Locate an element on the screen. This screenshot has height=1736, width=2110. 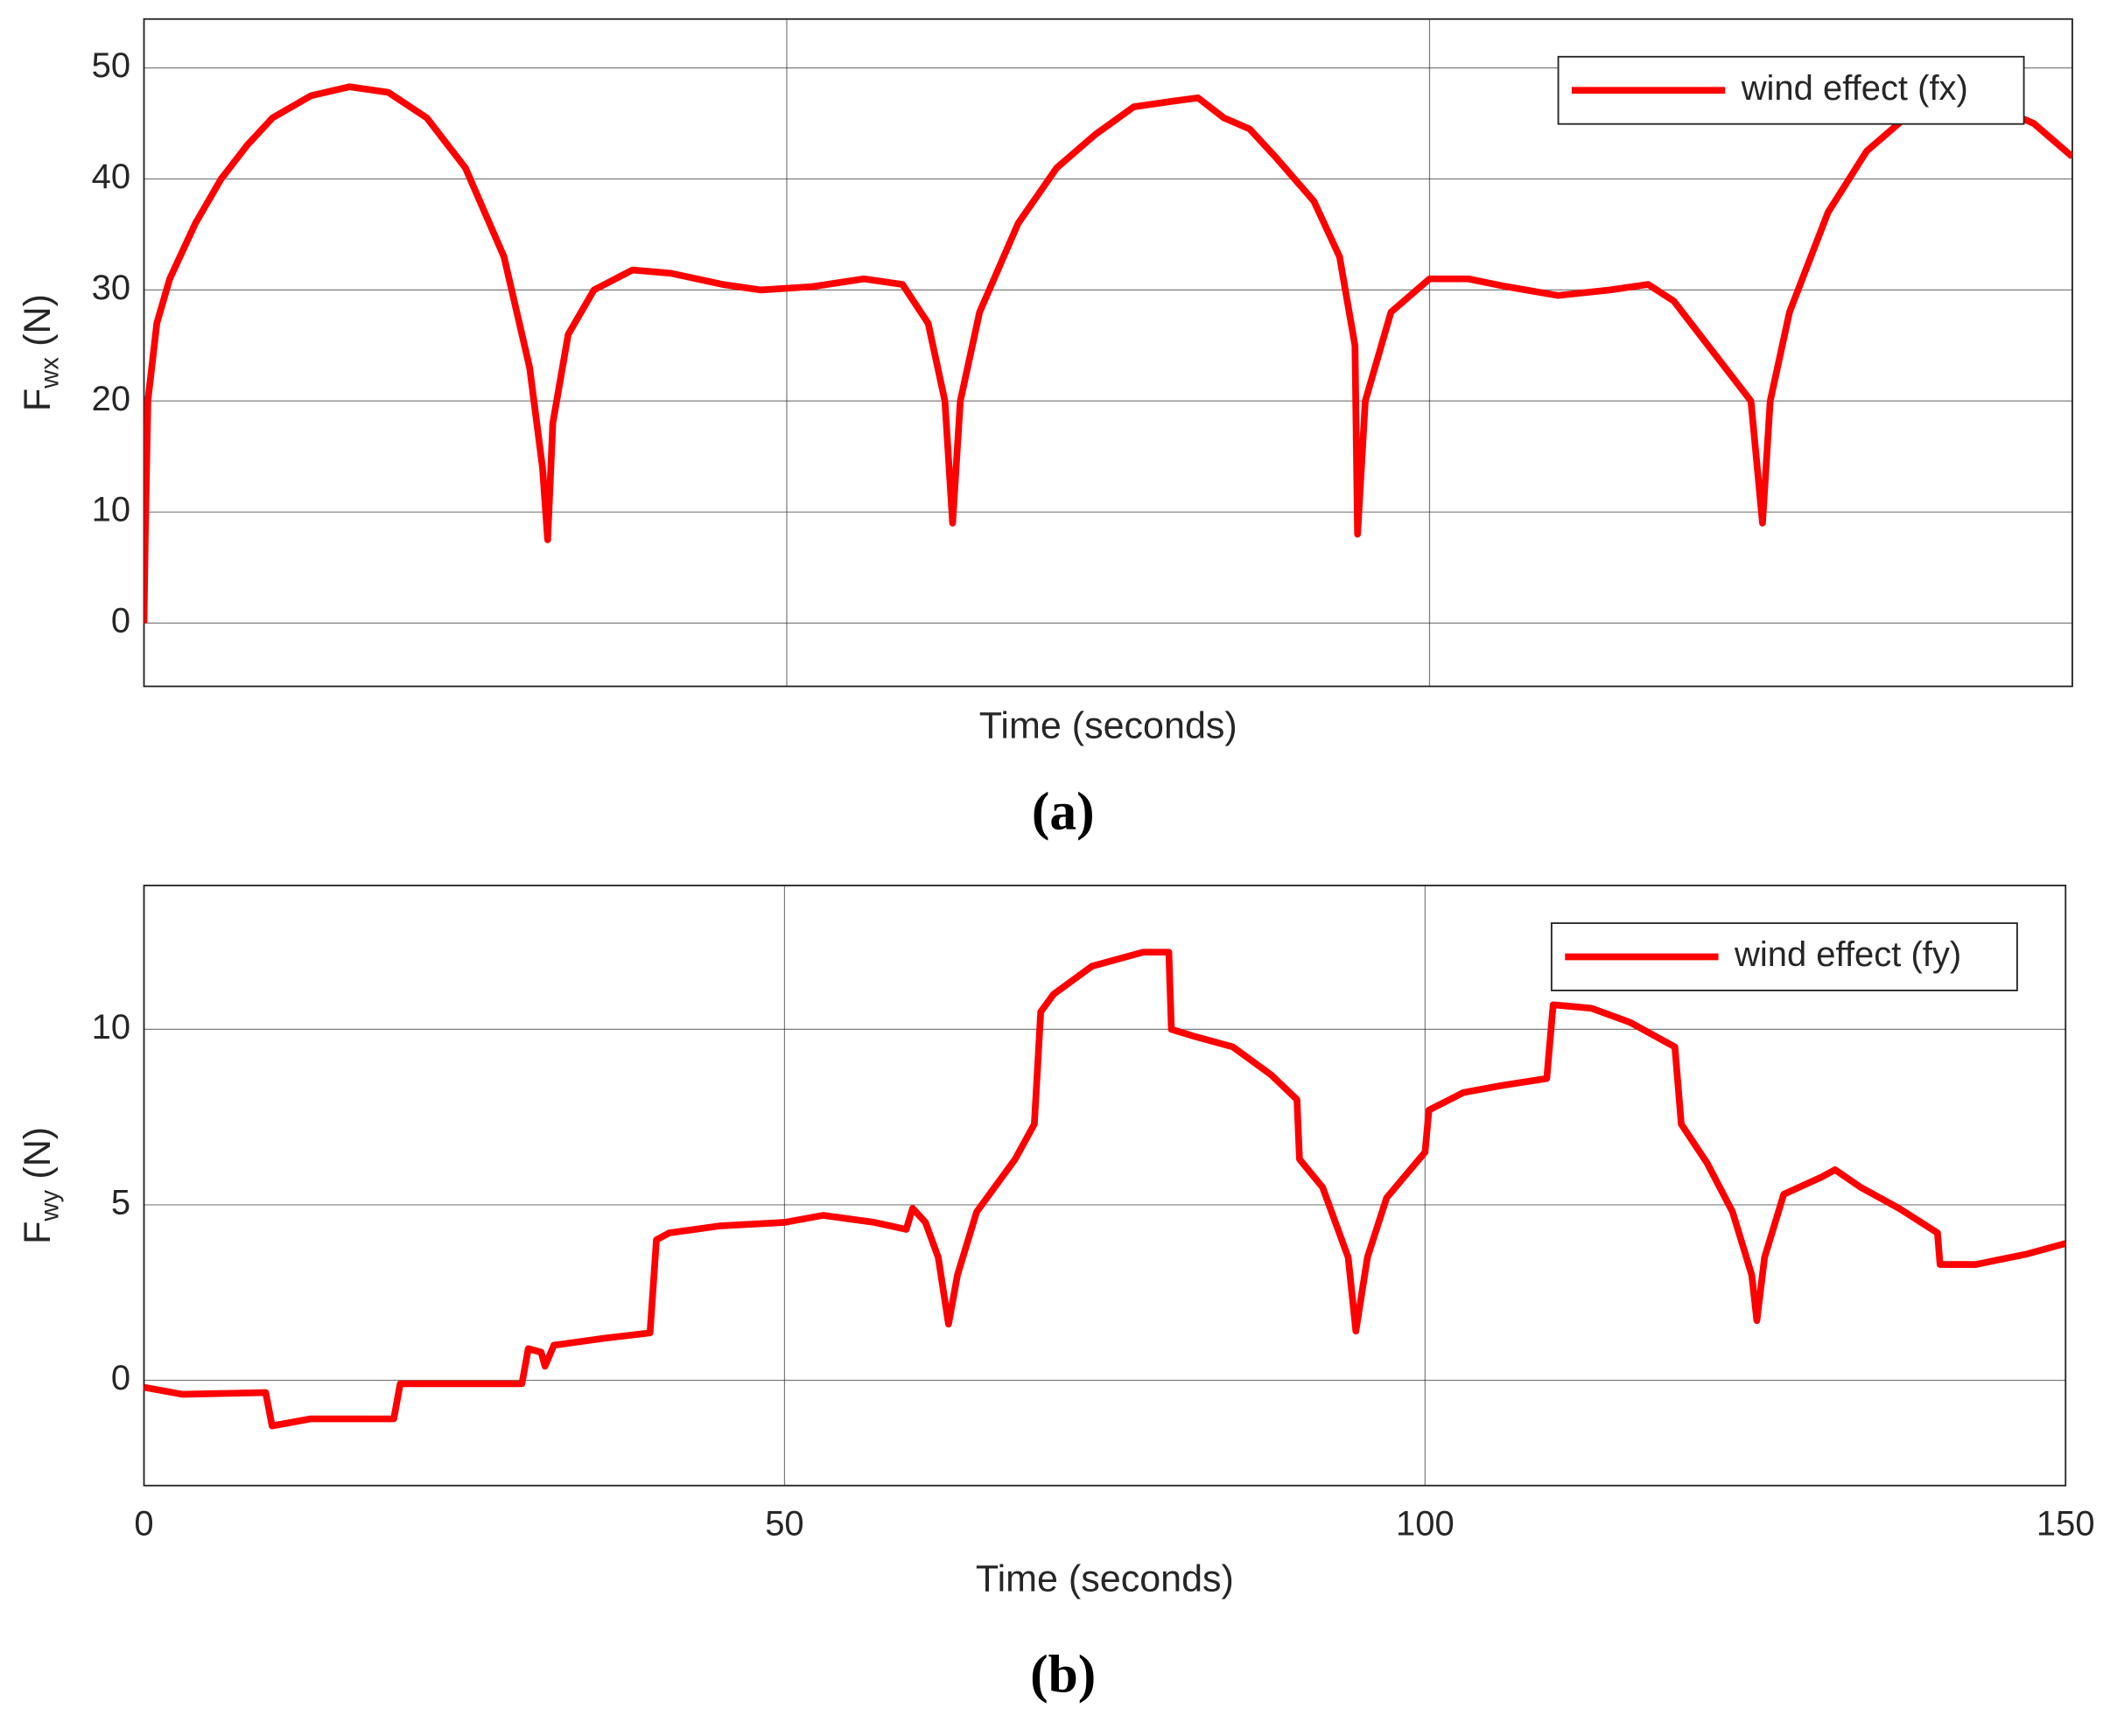
y-label-sub: wy is located at coordinates (50, 1206).